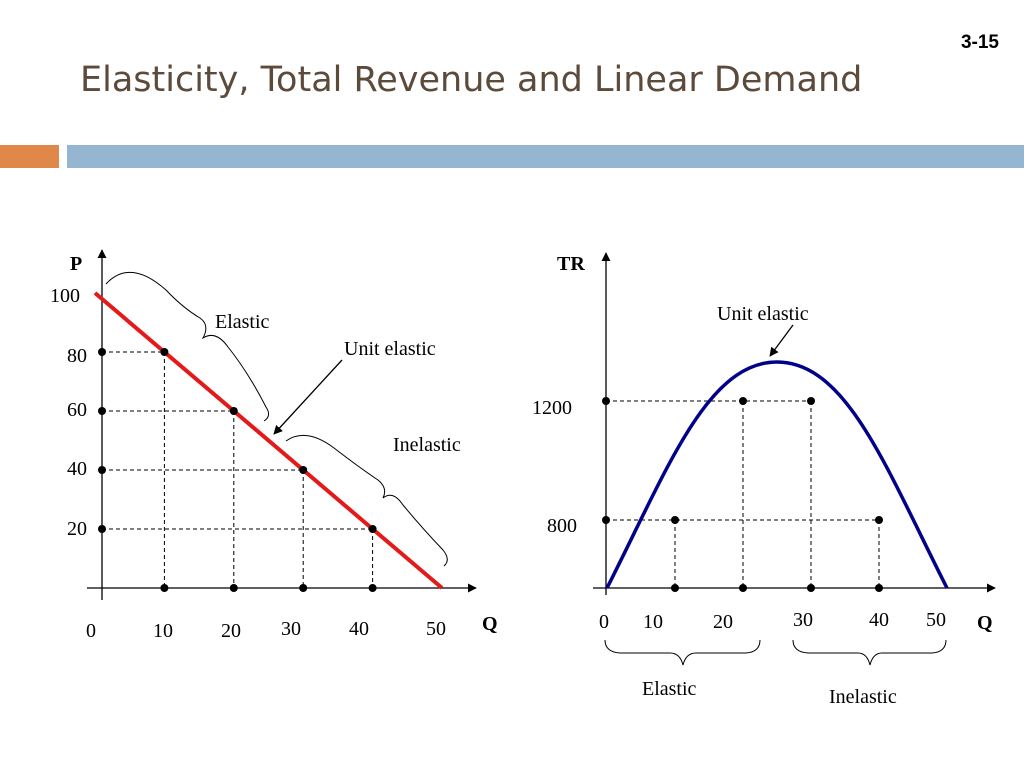  What do you see at coordinates (936, 620) in the screenshot?
I see `tr-x-tick-50: 50` at bounding box center [936, 620].